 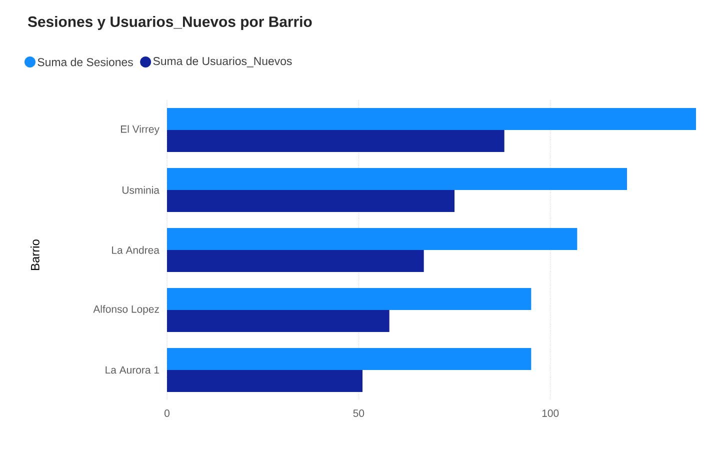 I want to click on legend-label: Suma de Sesiones, so click(x=85, y=62).